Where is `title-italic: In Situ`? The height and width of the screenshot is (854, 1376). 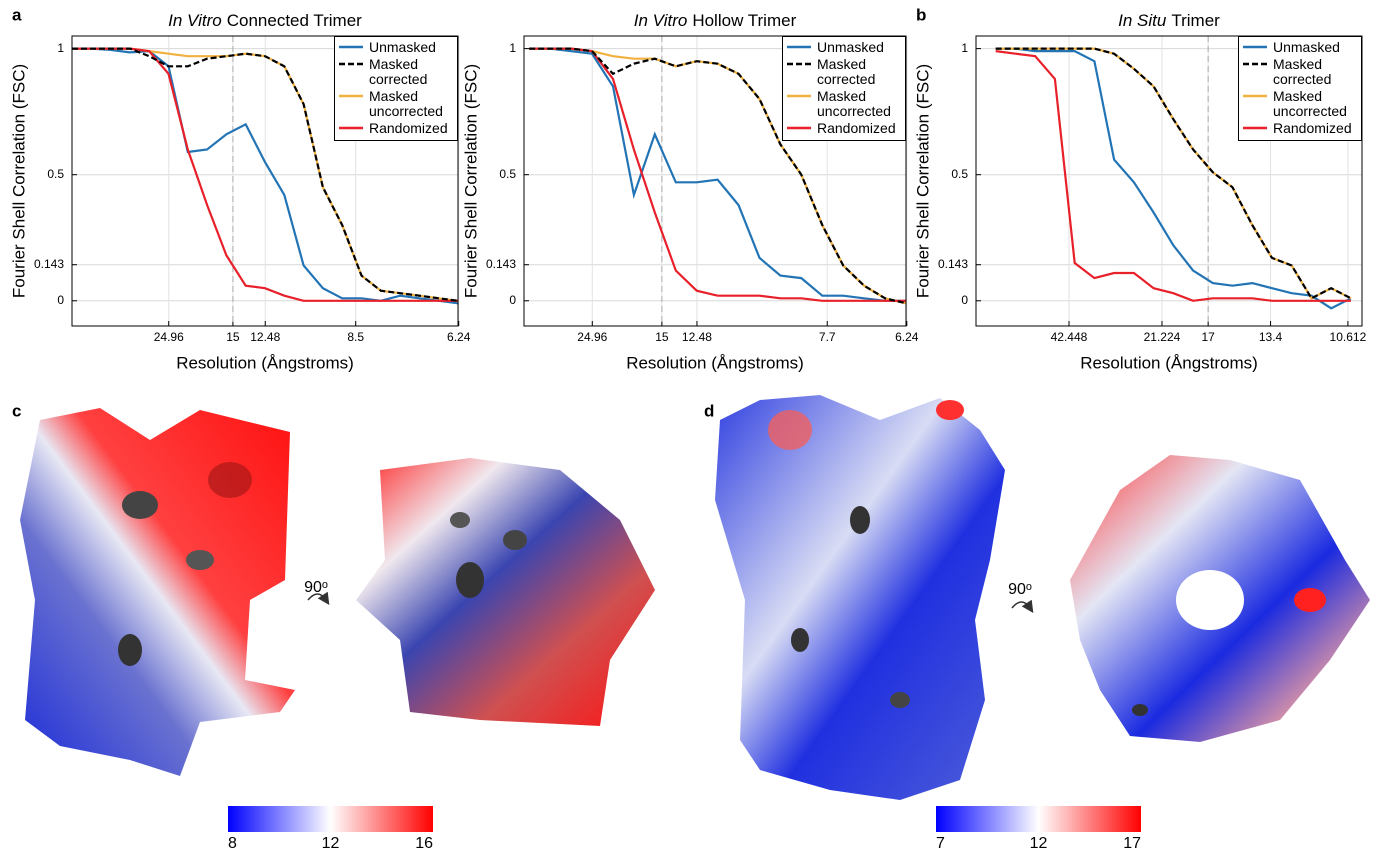 title-italic: In Situ is located at coordinates (1142, 20).